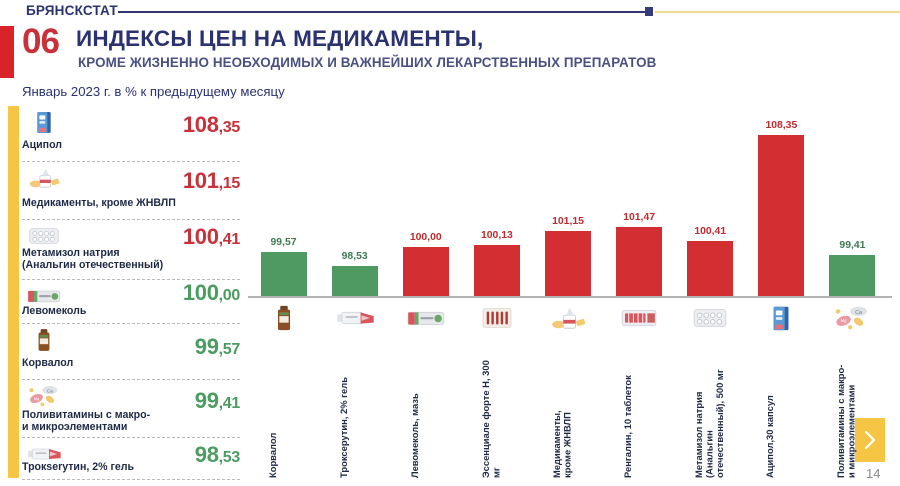 Image resolution: width=900 pixels, height=486 pixels. Describe the element at coordinates (496, 235) in the screenshot. I see `bar-value-label: 100,13` at that location.